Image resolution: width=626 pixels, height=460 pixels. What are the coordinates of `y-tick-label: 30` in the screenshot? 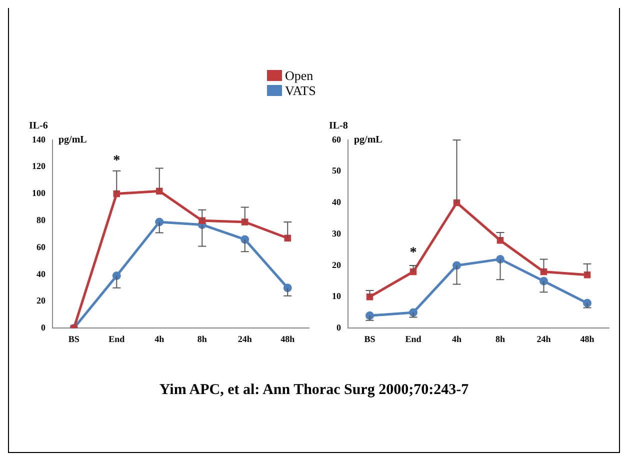 It's located at (337, 233).